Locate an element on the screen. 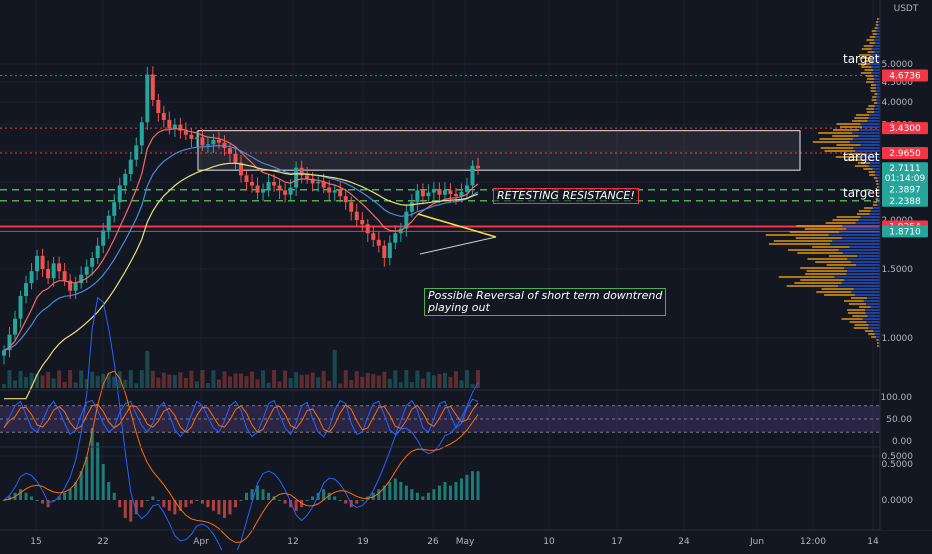 This screenshot has width=932, height=554. macd-tick-label: 0.5000 is located at coordinates (898, 465).